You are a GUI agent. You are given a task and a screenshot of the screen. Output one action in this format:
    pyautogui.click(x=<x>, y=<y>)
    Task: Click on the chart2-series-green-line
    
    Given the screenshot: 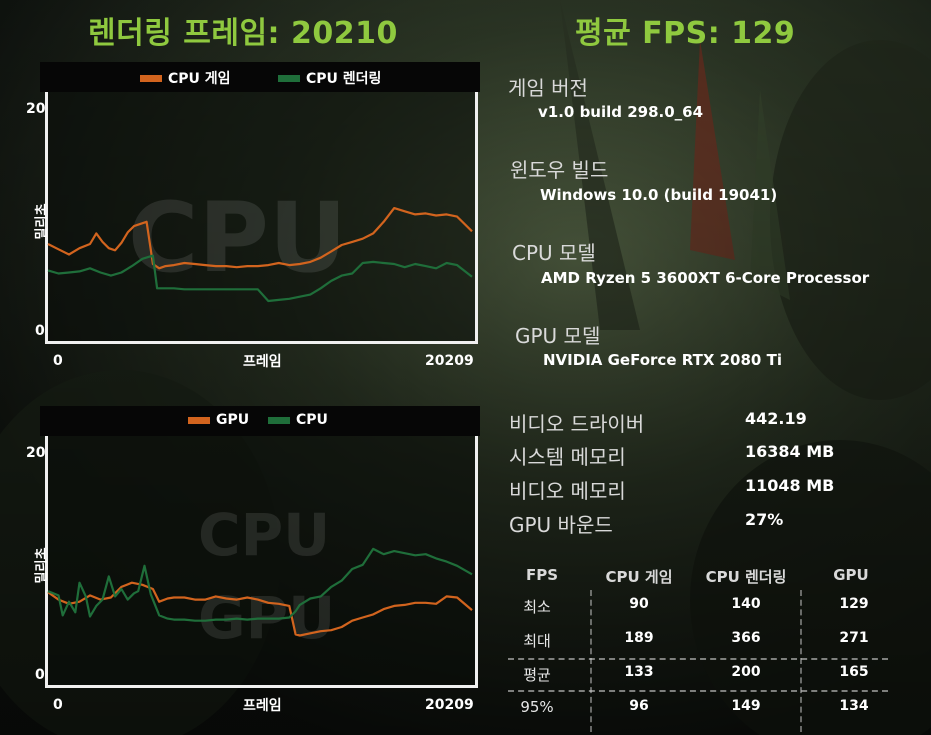 What is the action you would take?
    pyautogui.click(x=260, y=584)
    